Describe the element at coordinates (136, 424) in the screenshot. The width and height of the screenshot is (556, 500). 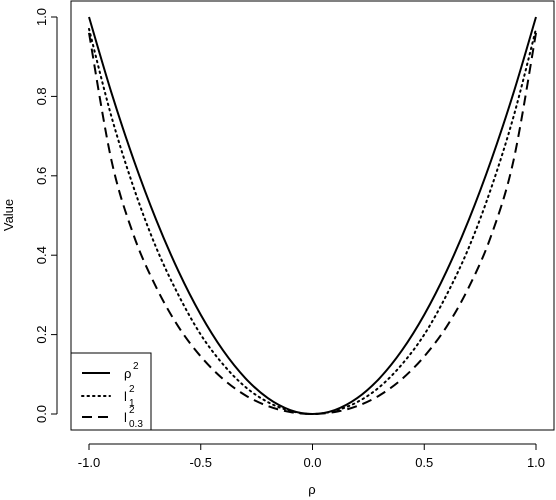
I see `legend-label-subscript: 0.3` at that location.